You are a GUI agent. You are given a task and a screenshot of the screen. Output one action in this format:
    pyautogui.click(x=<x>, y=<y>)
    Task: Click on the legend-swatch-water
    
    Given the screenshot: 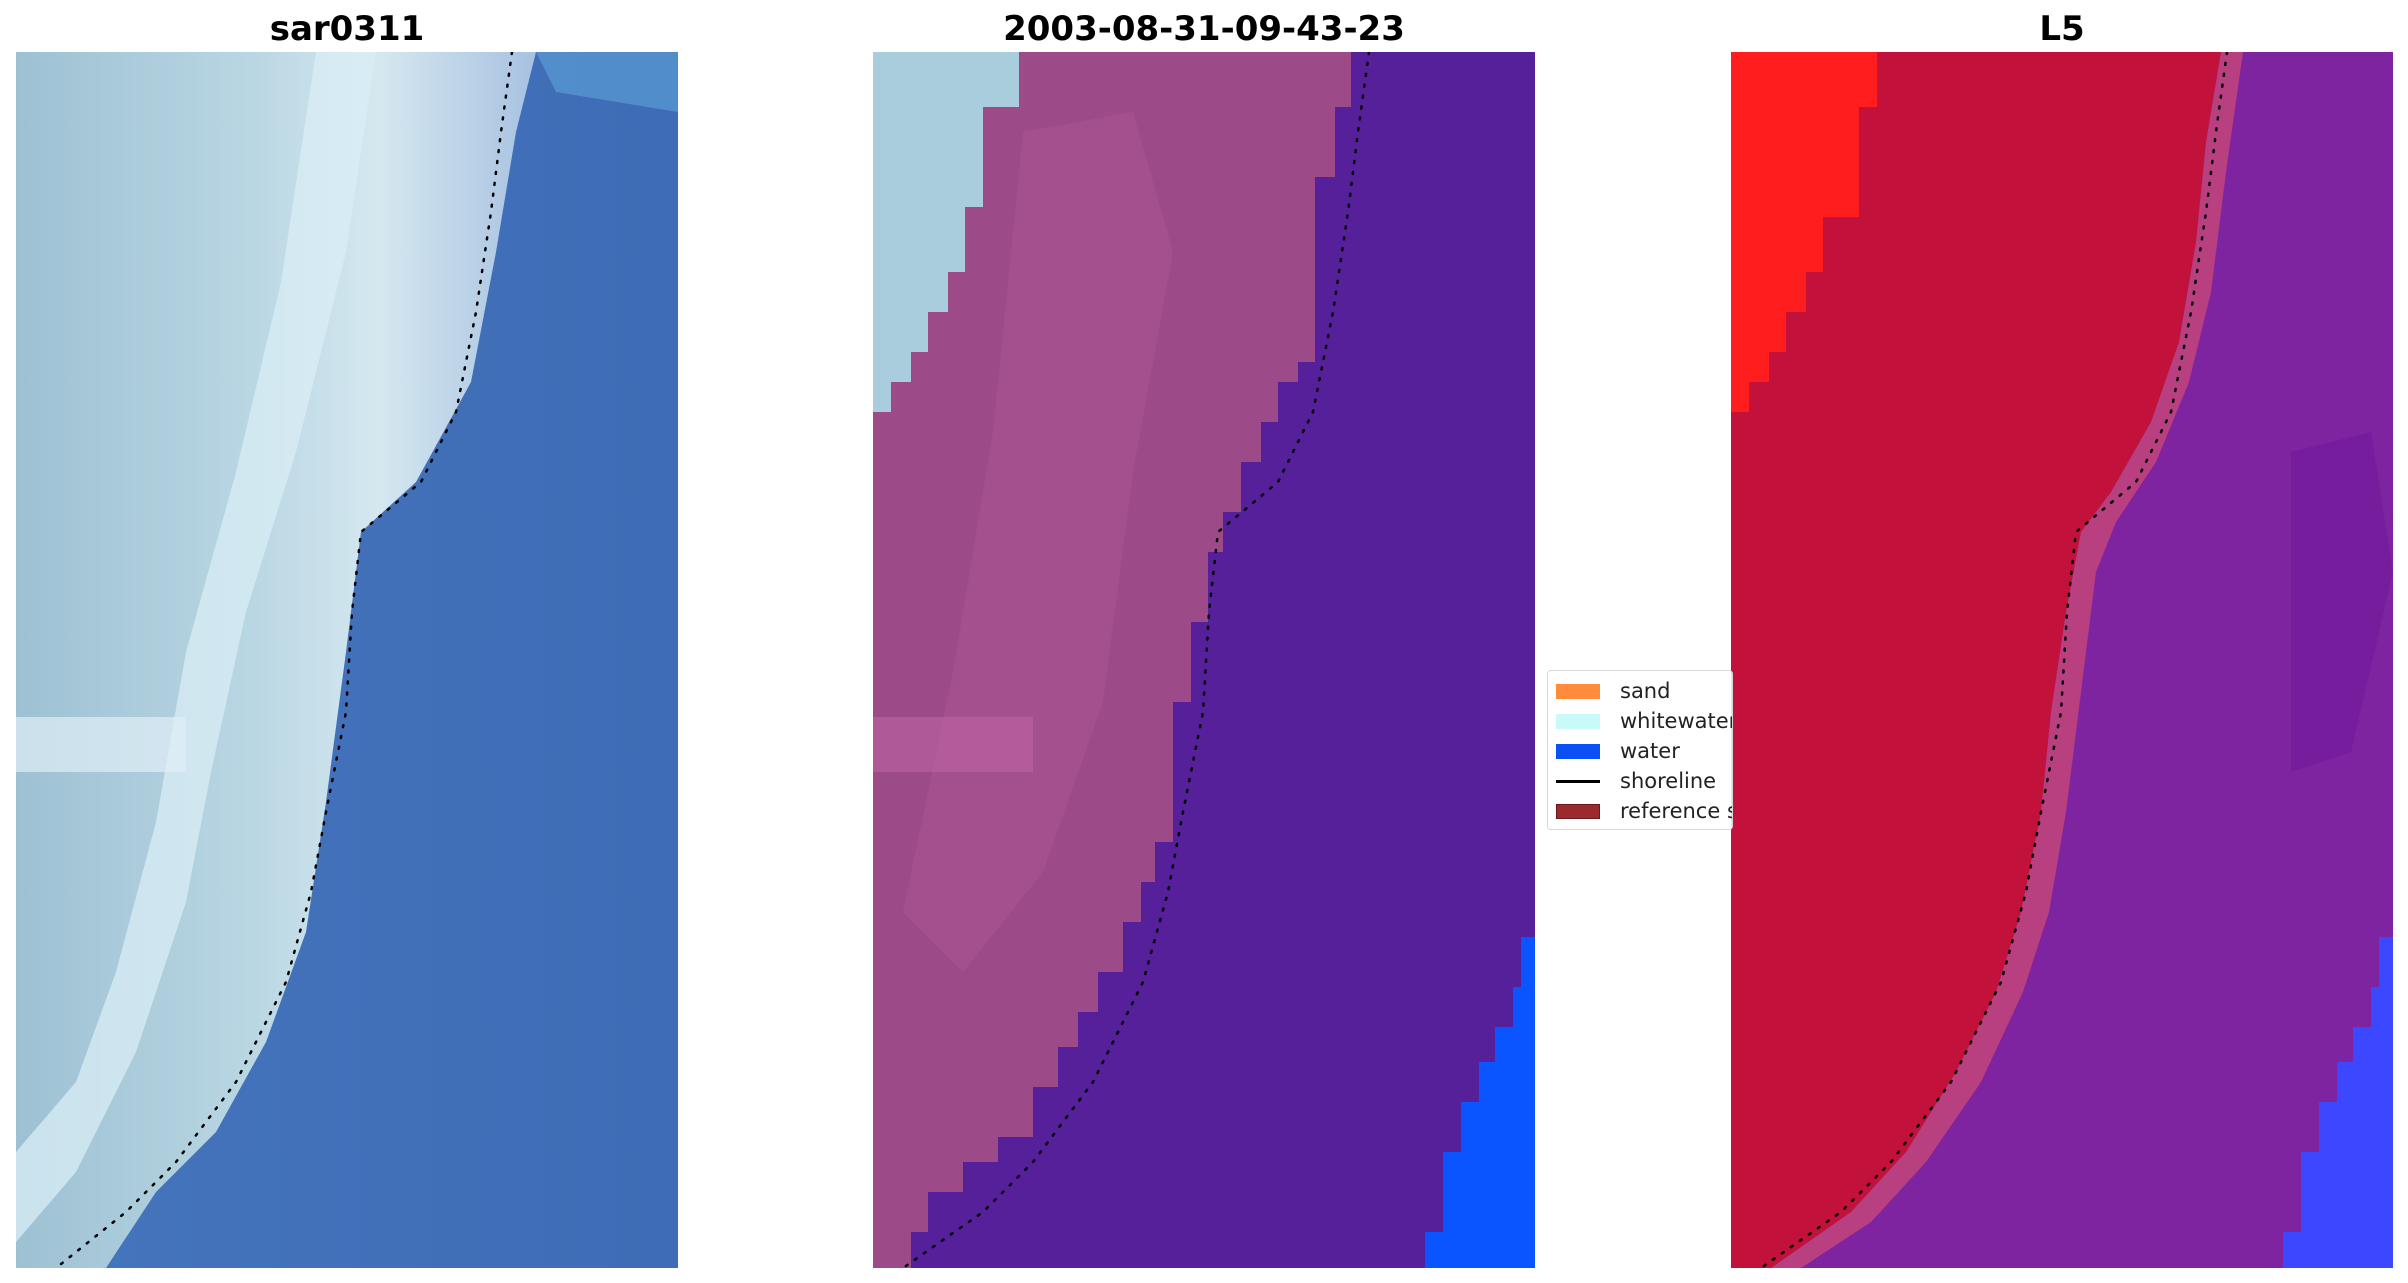 What is the action you would take?
    pyautogui.click(x=1578, y=751)
    